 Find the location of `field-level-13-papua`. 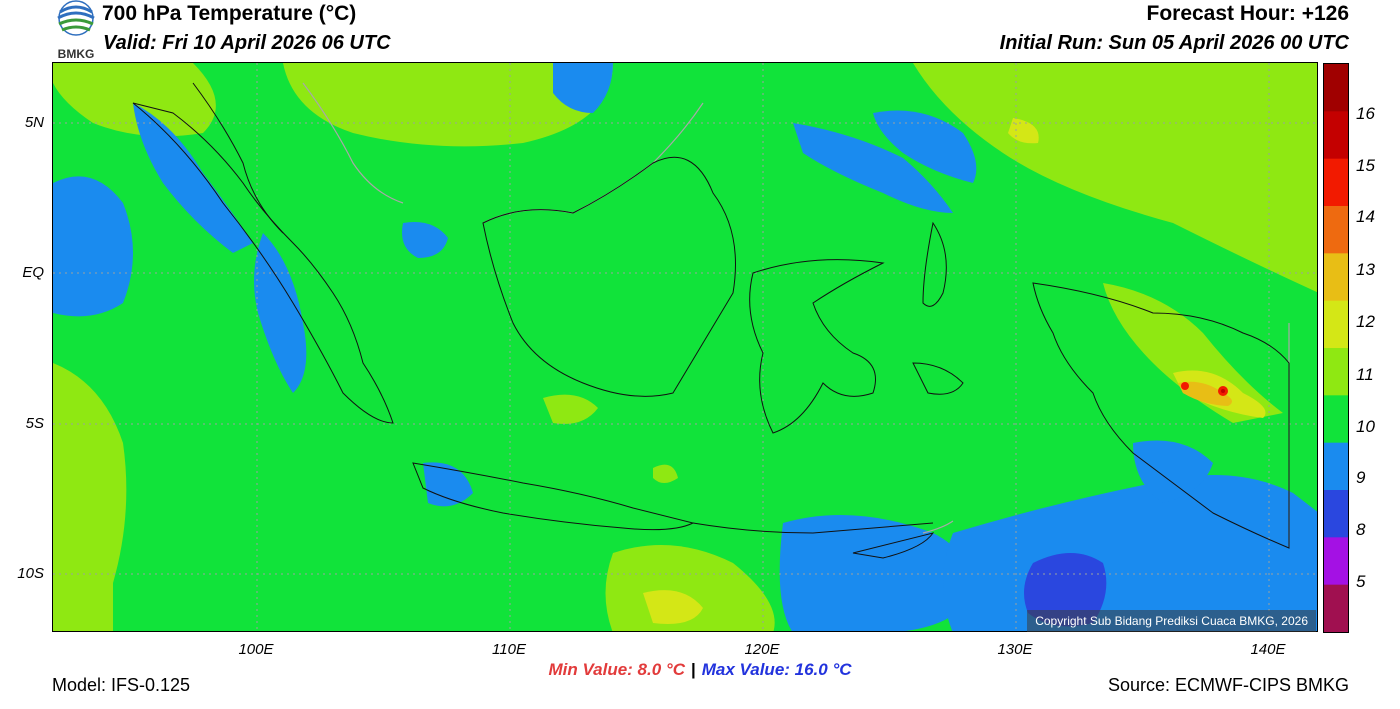

field-level-13-papua is located at coordinates (1205, 393).